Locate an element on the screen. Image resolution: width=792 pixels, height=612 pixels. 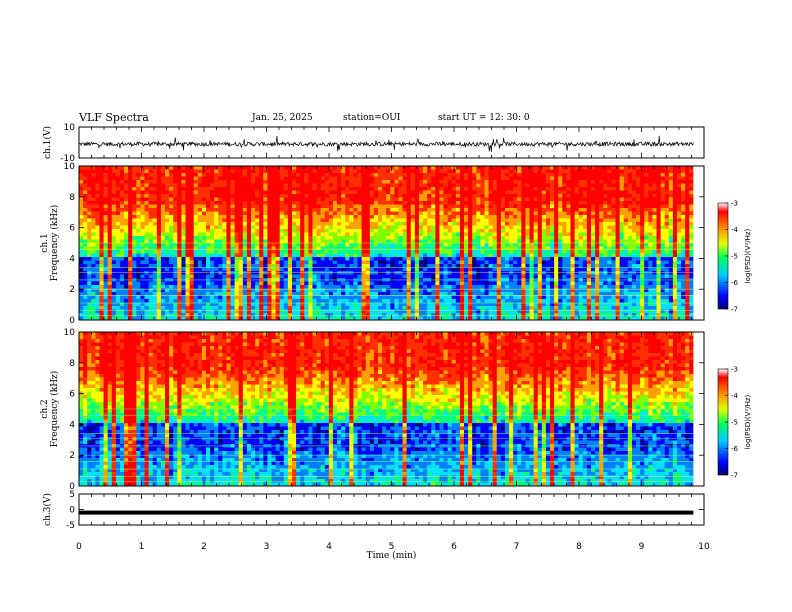
date-label: Jan. 25, 2025 is located at coordinates (282, 118).